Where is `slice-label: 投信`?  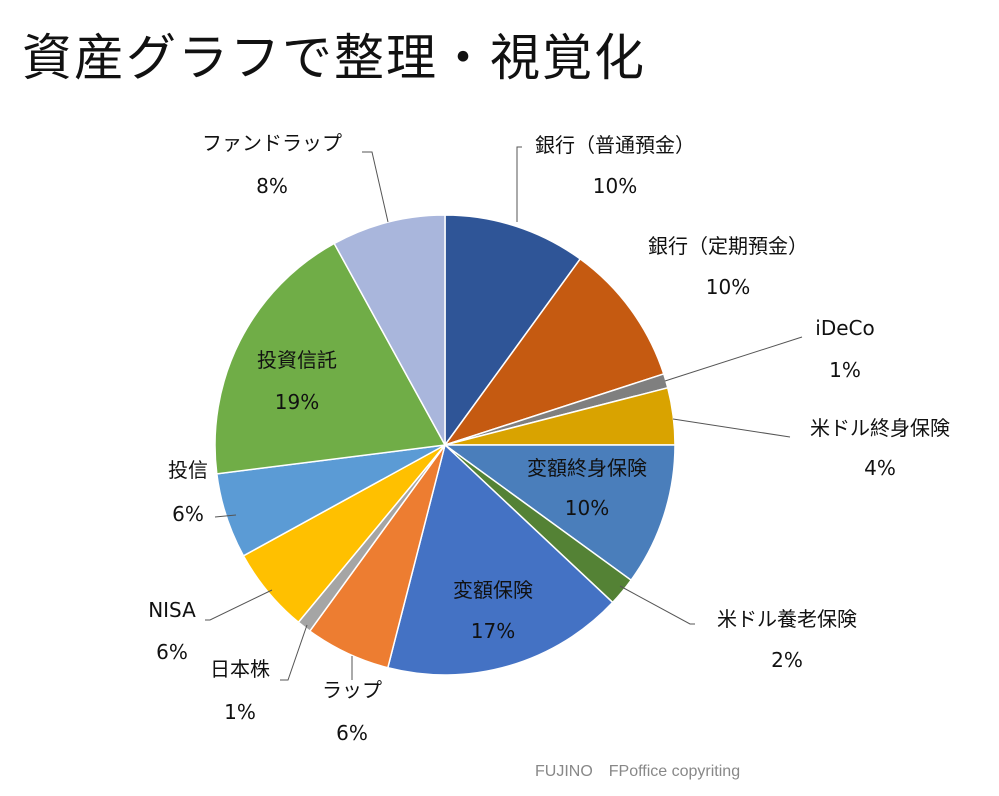
slice-label: 投信 is located at coordinates (188, 470).